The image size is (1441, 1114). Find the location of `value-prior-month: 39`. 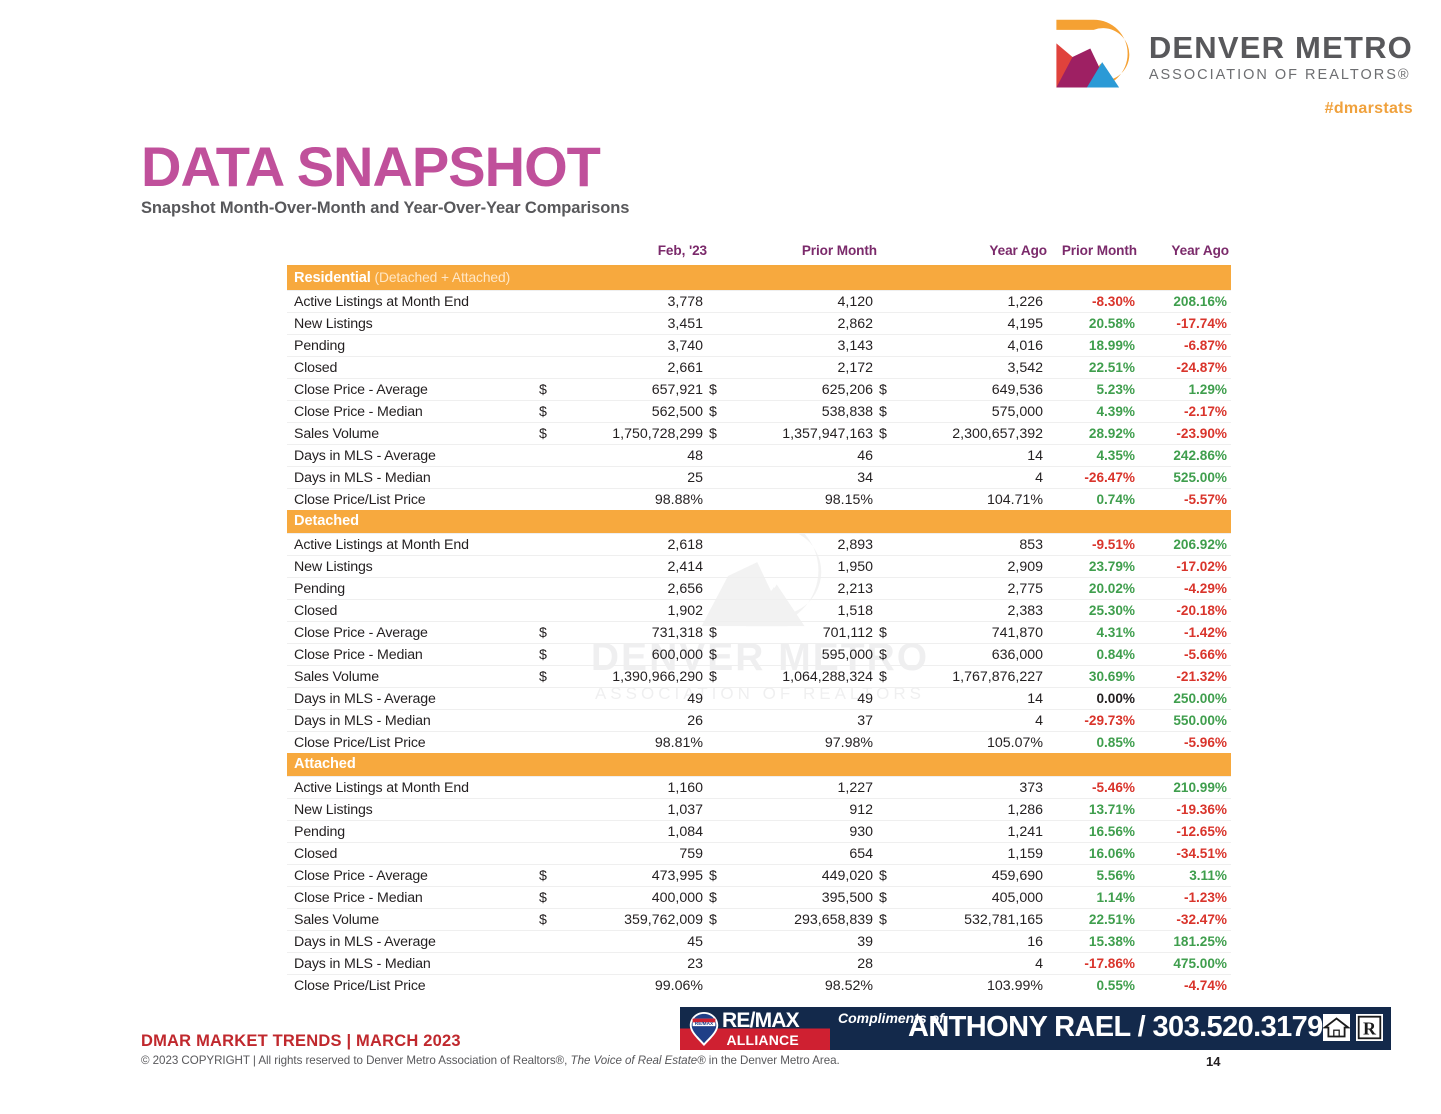

value-prior-month: 39 is located at coordinates (803, 941).